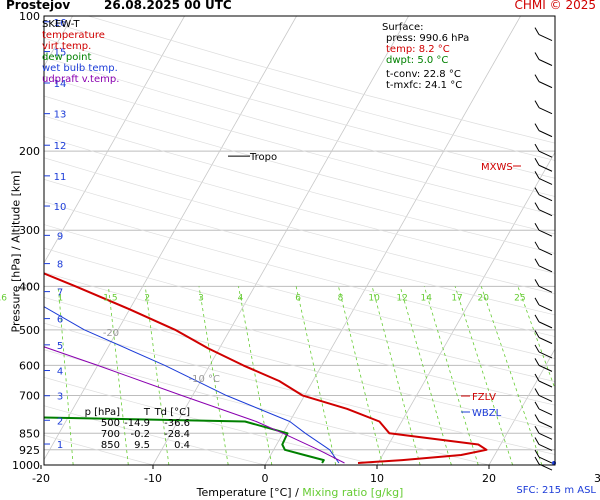  Describe the element at coordinates (3, 298) in the screenshot. I see `mixing-ratio-label: 0.6` at that location.